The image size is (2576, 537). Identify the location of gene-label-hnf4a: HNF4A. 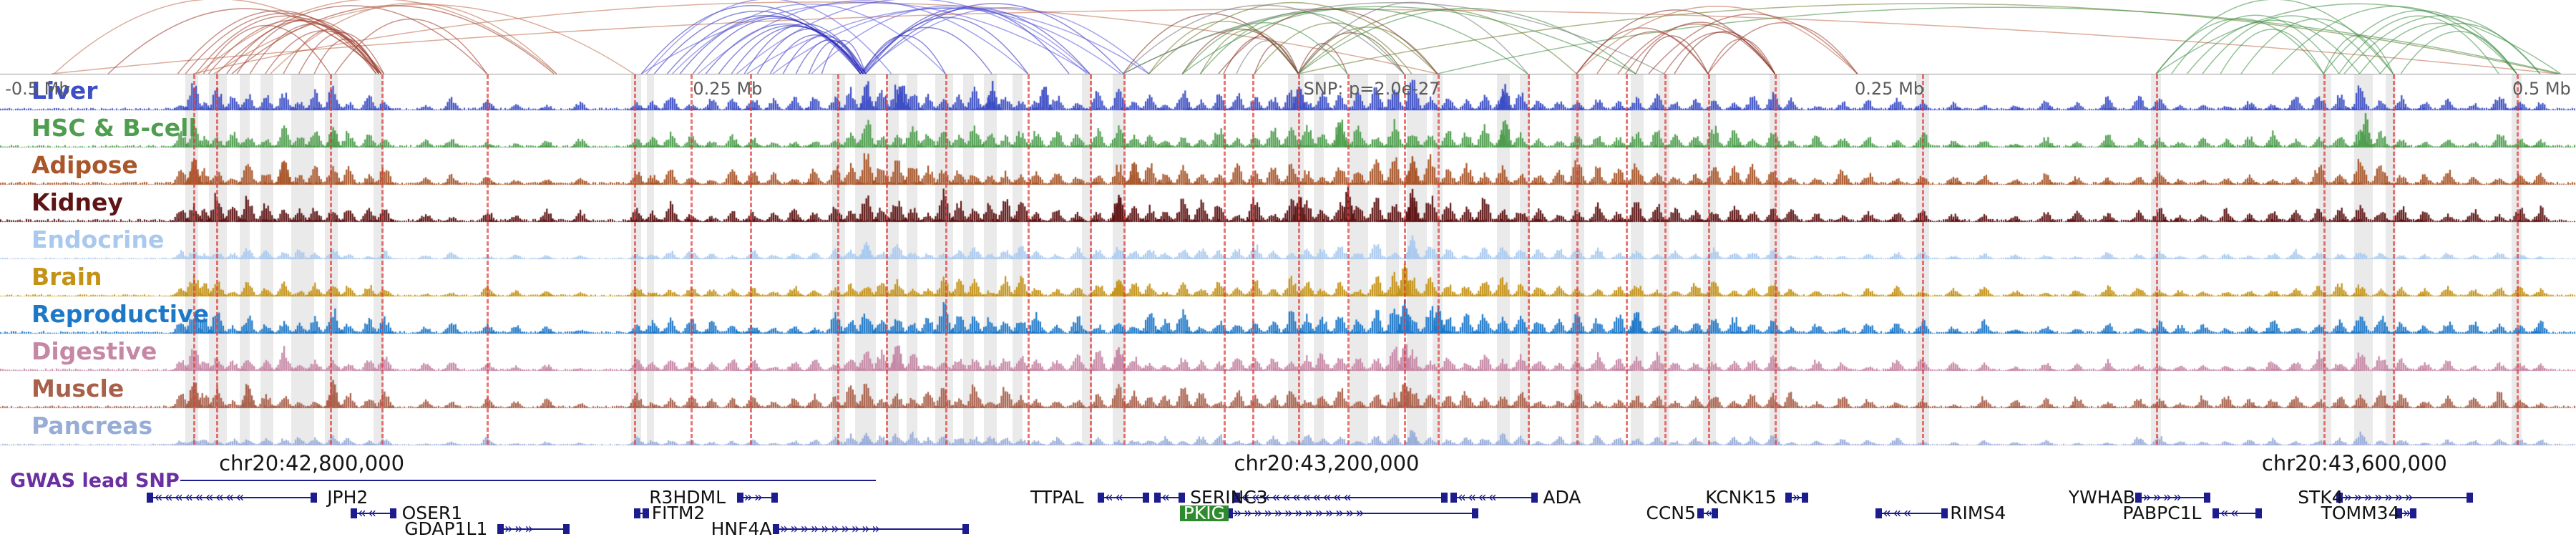
(741, 527).